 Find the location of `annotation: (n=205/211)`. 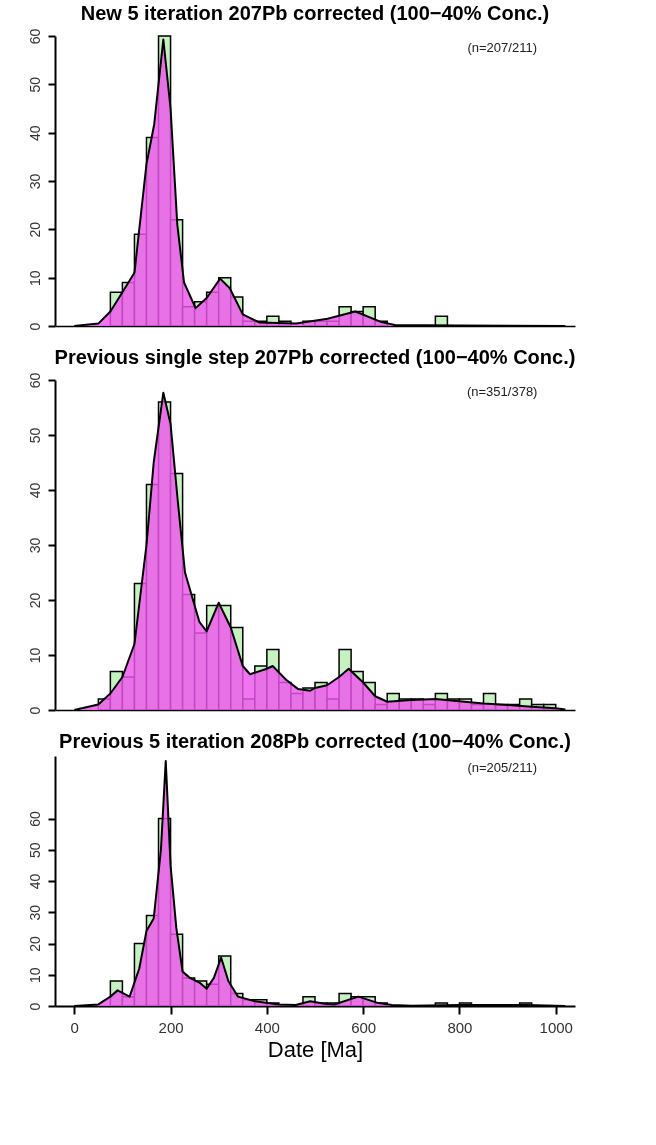

annotation: (n=205/211) is located at coordinates (502, 767).